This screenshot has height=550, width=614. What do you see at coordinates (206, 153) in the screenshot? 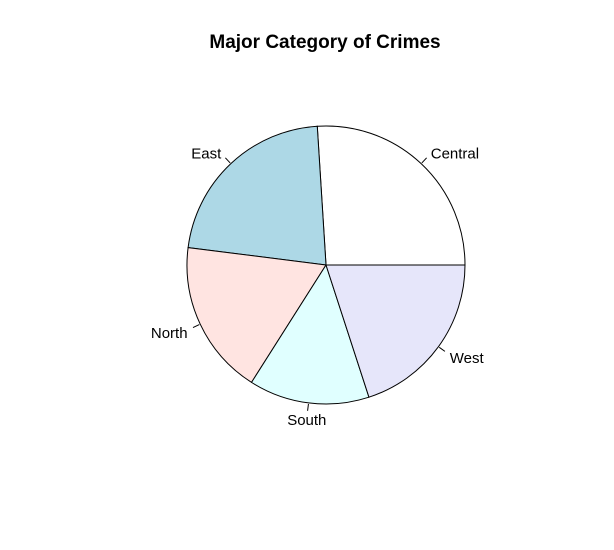
I see `pie-label-east: East` at bounding box center [206, 153].